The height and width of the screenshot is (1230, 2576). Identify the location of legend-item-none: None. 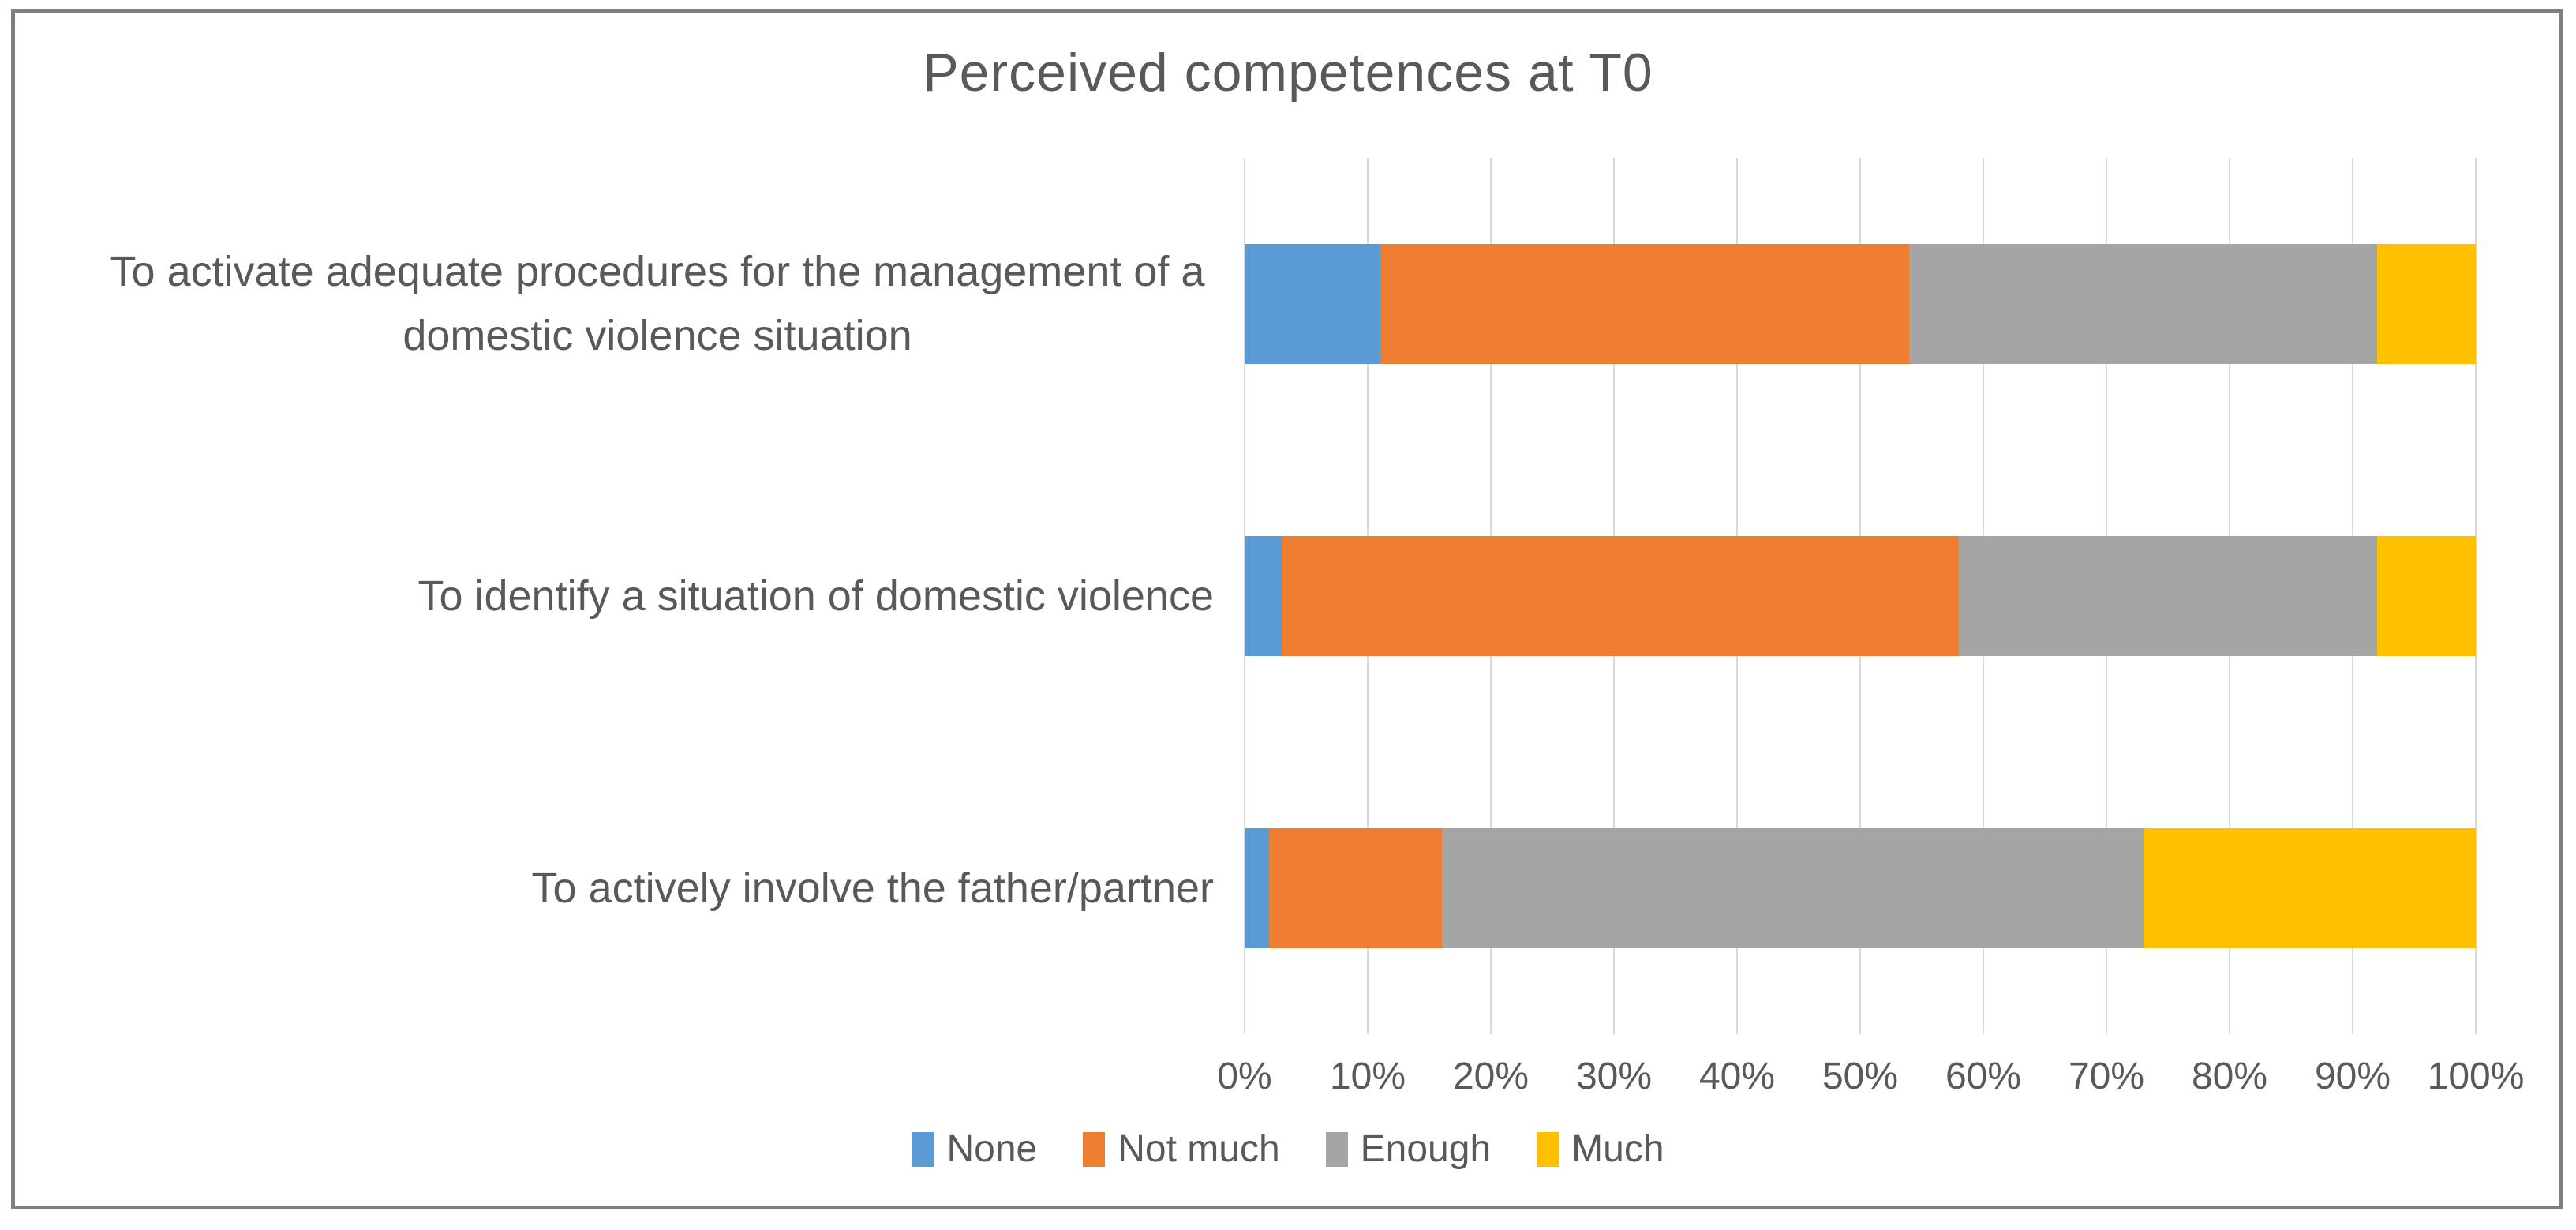
(974, 1149).